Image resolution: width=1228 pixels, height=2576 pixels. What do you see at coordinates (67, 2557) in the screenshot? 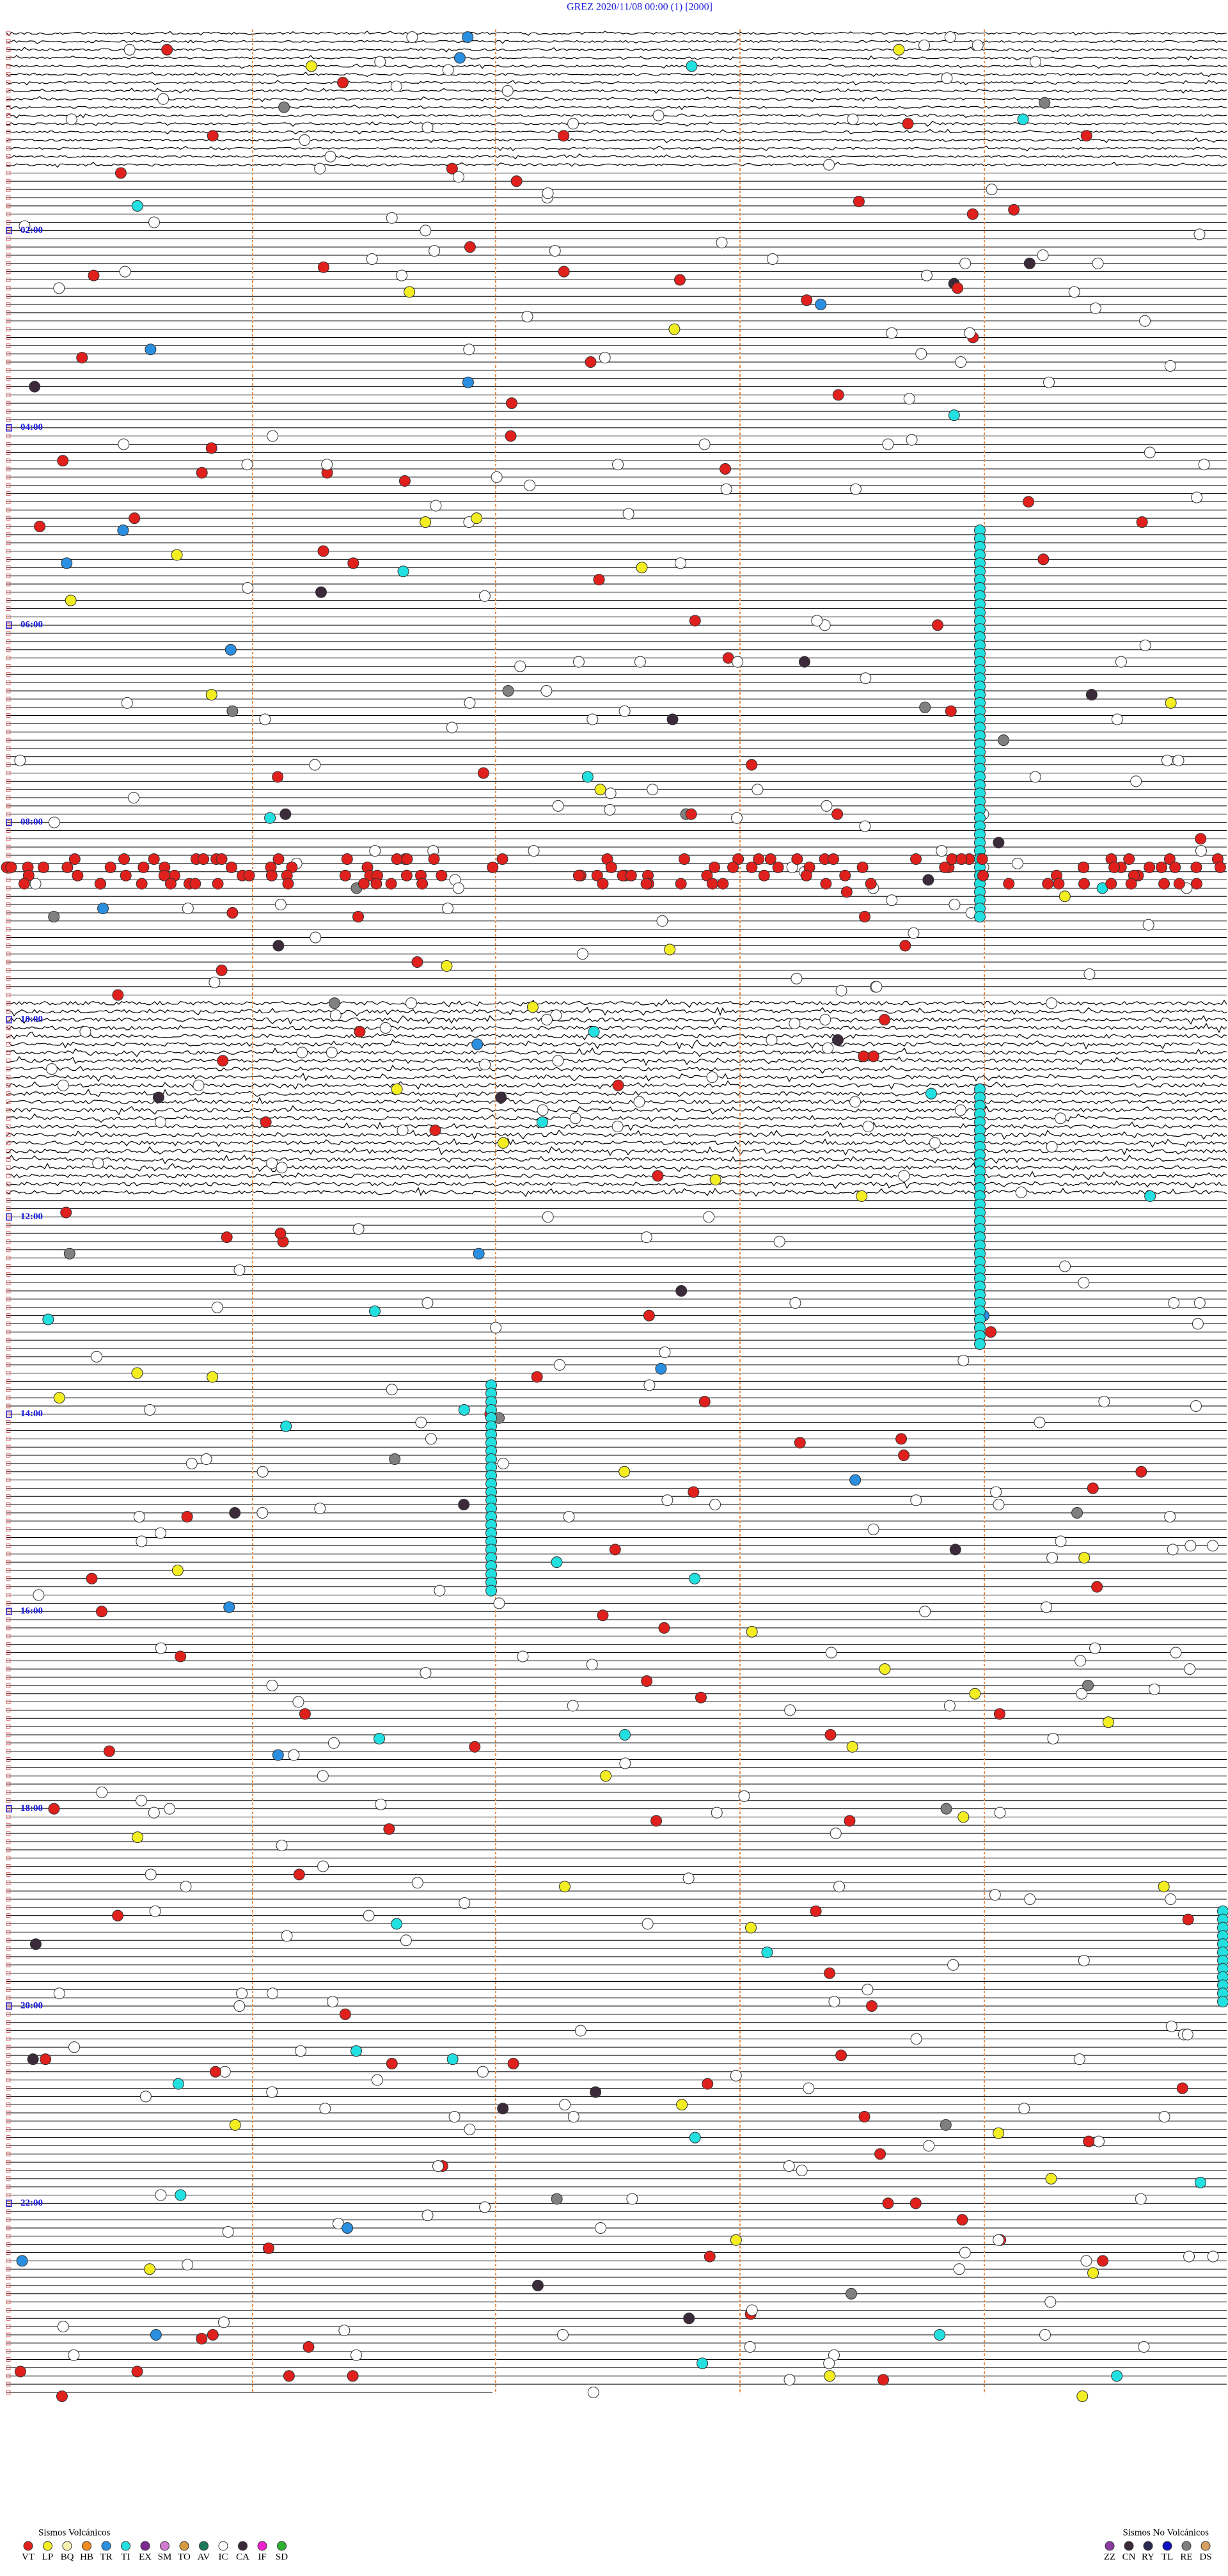
I see `legend-label: BQ` at bounding box center [67, 2557].